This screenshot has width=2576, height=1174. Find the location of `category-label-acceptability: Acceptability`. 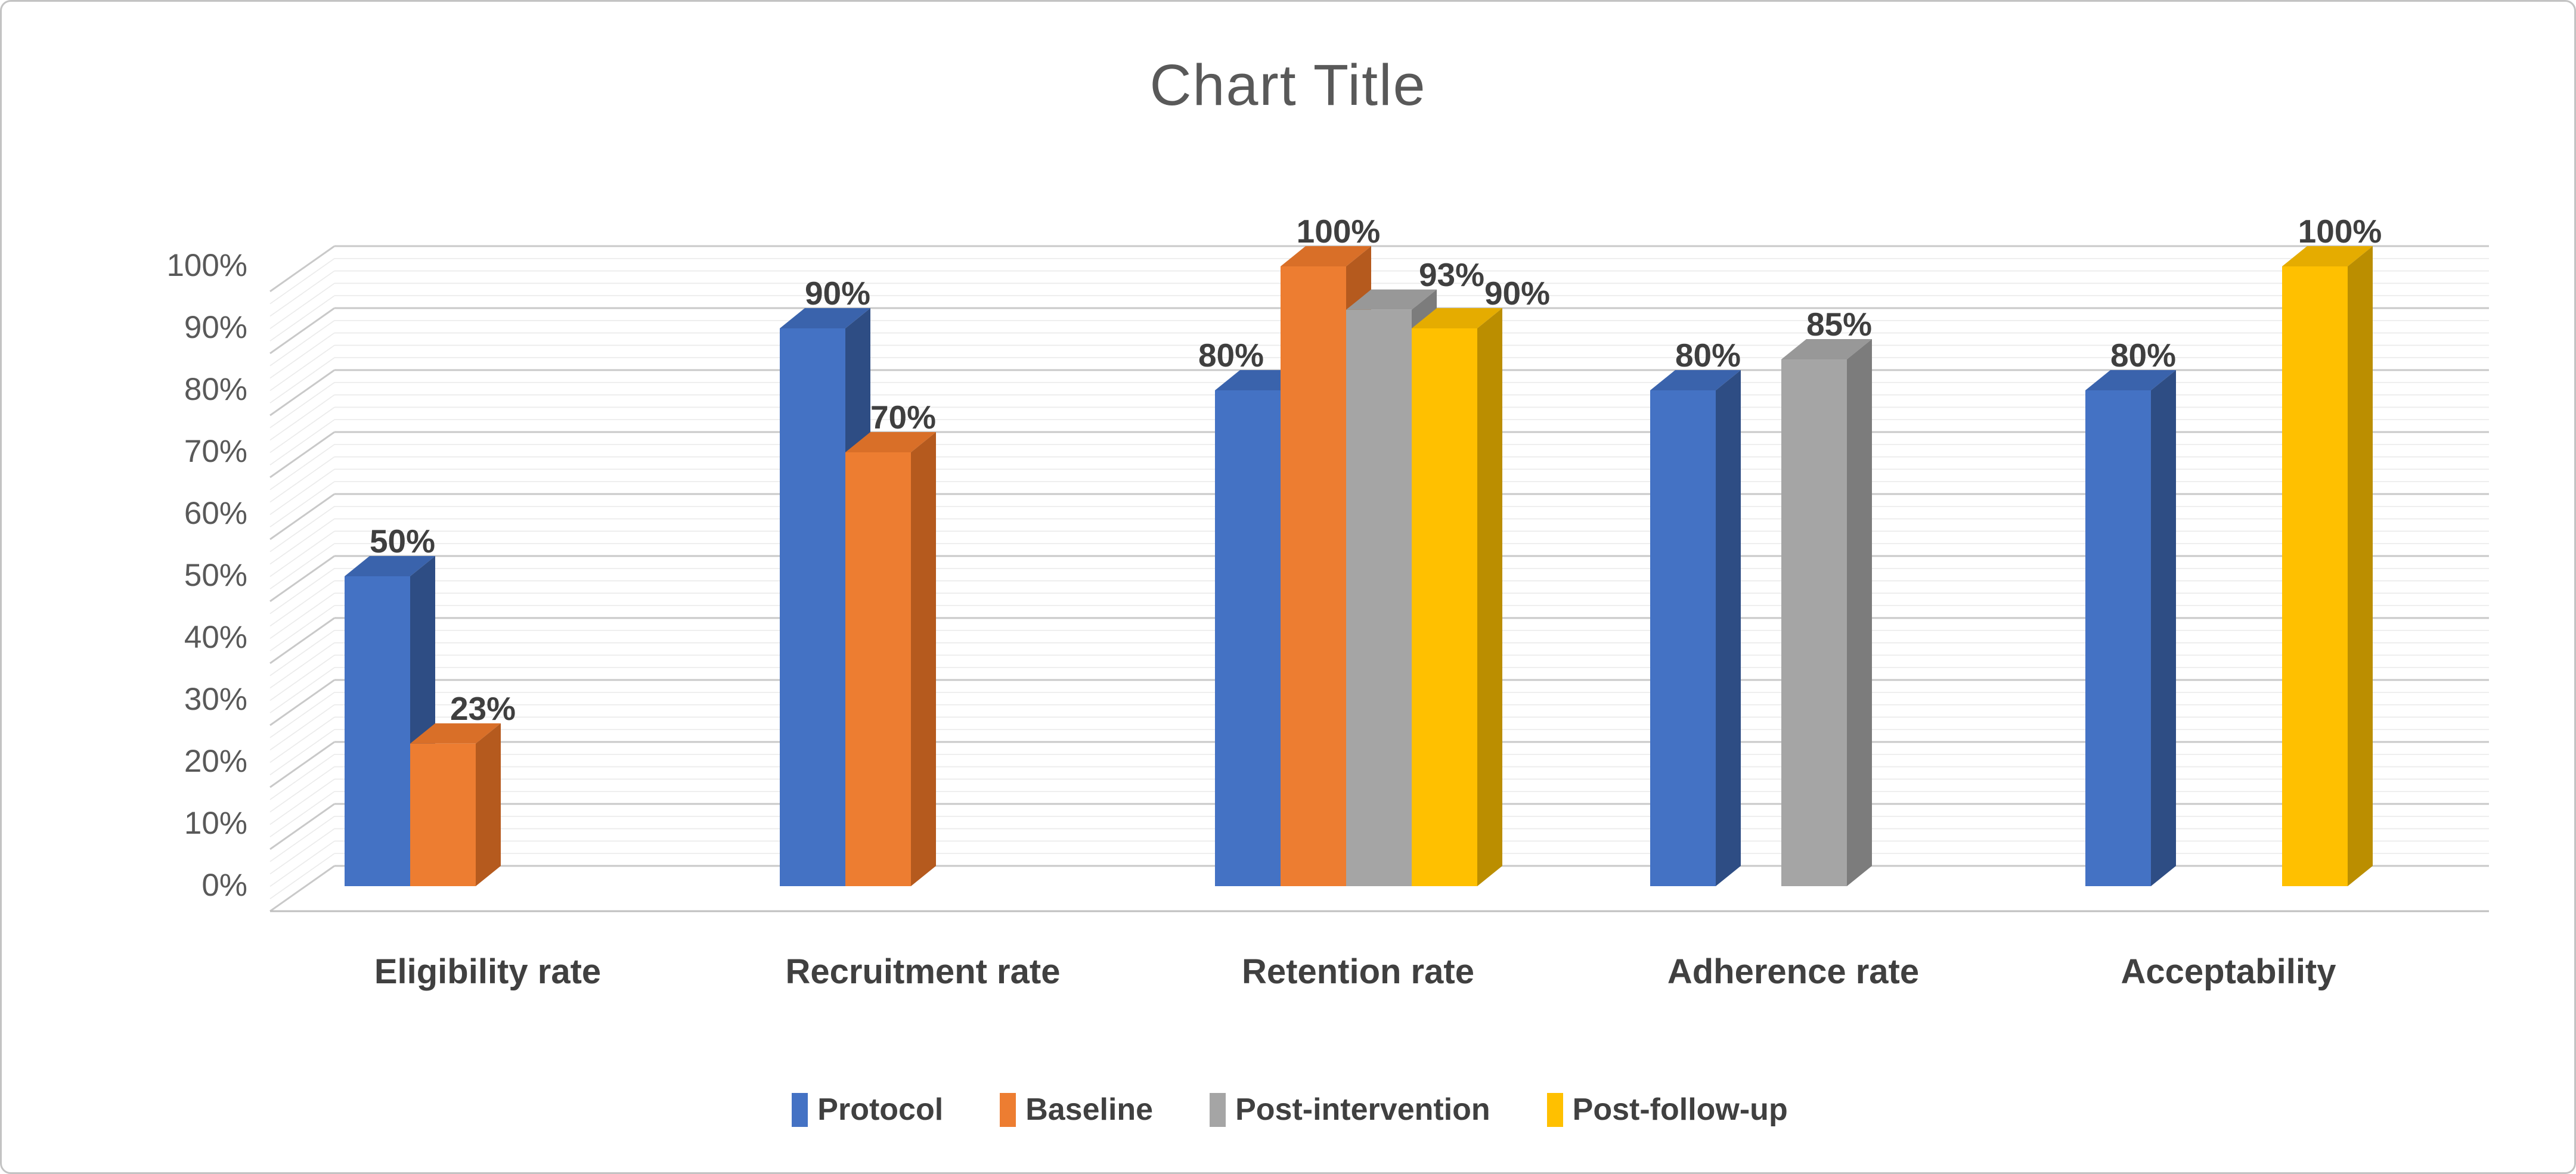

category-label-acceptability: Acceptability is located at coordinates (2228, 972).